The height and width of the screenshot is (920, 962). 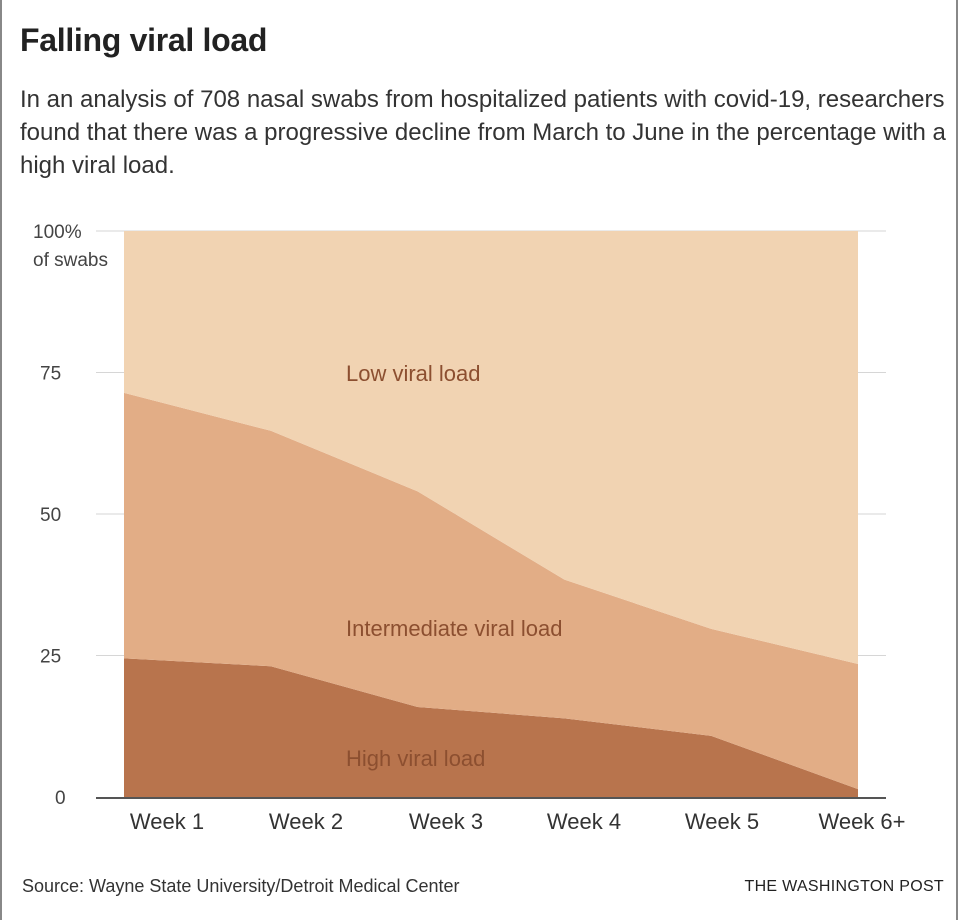 I want to click on x-tick-label: Week 3, so click(x=446, y=821).